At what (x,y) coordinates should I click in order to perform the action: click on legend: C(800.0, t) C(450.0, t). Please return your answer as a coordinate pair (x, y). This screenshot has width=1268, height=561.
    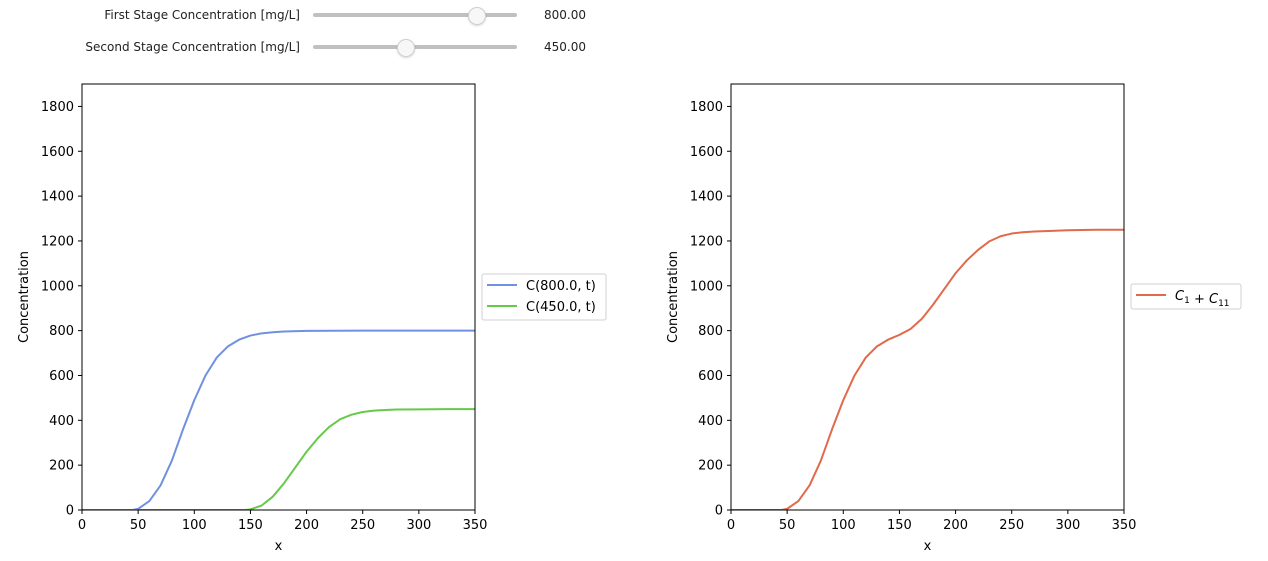
    Looking at the image, I should click on (544, 297).